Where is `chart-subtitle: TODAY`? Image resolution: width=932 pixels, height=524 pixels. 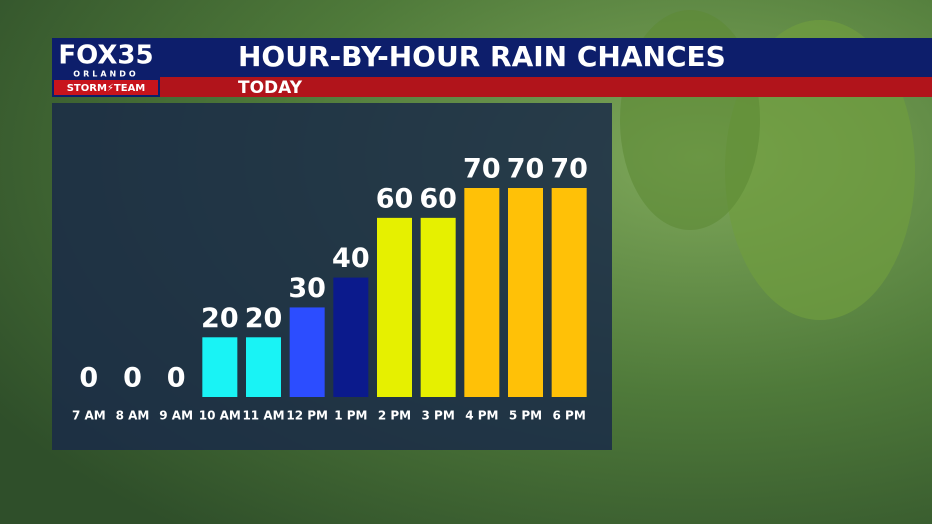 chart-subtitle: TODAY is located at coordinates (270, 88).